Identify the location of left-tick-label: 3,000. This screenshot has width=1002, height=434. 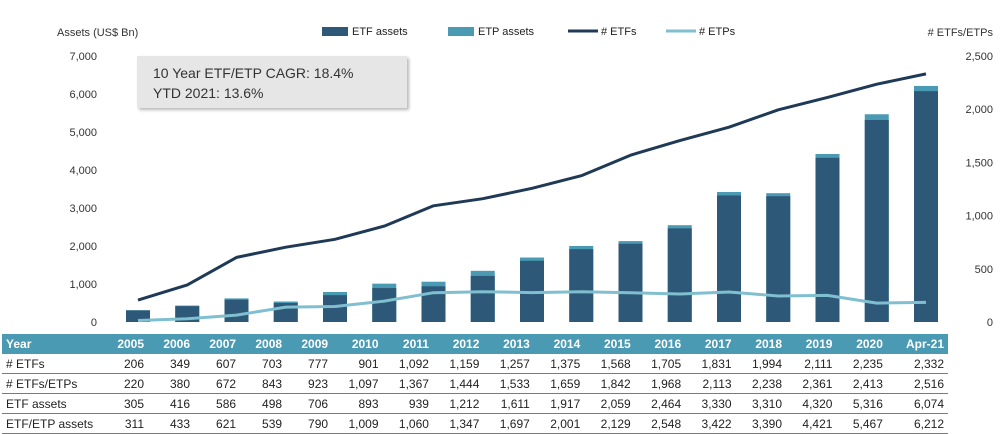
(83, 209).